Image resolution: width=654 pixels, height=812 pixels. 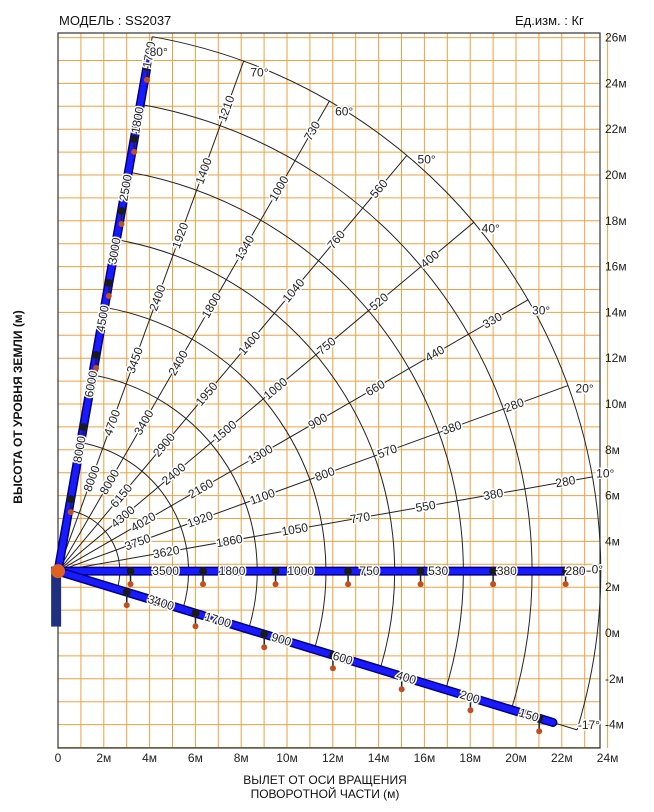 I want to click on y-tick-label: 6м, so click(x=612, y=496).